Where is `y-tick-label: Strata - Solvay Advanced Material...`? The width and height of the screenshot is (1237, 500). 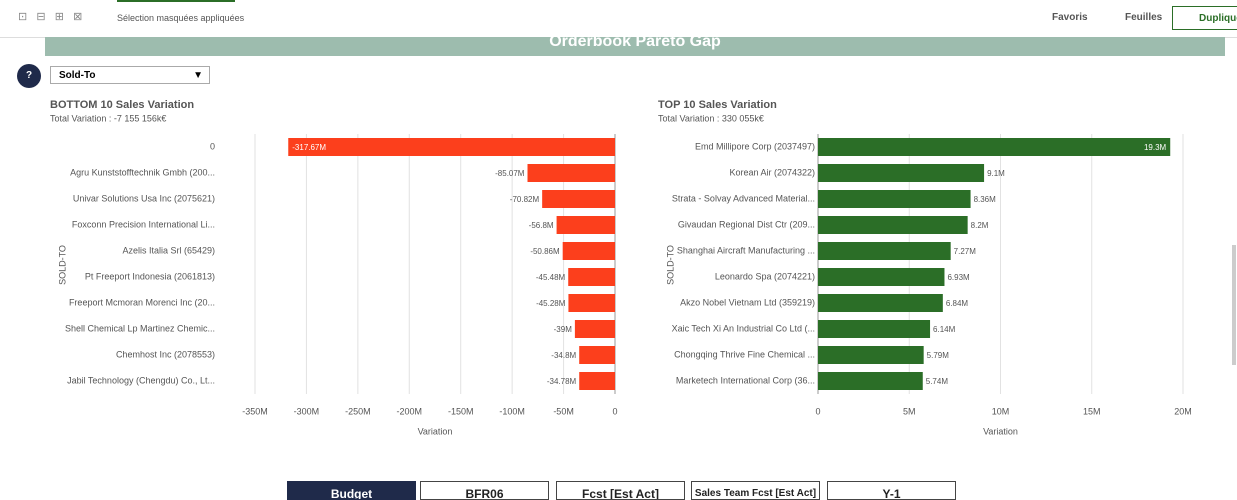
y-tick-label: Strata - Solvay Advanced Material... is located at coordinates (743, 198).